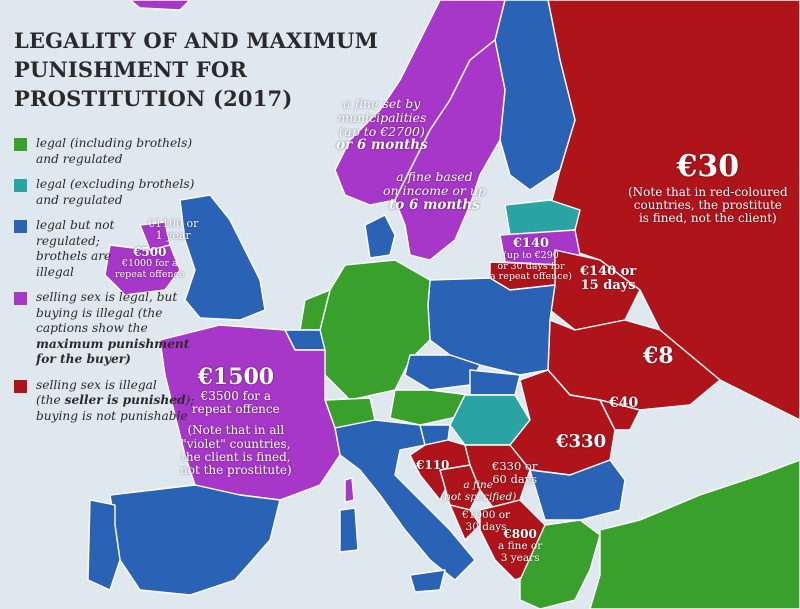 The image size is (800, 609). I want to click on legend-swatch-purple, so click(20, 298).